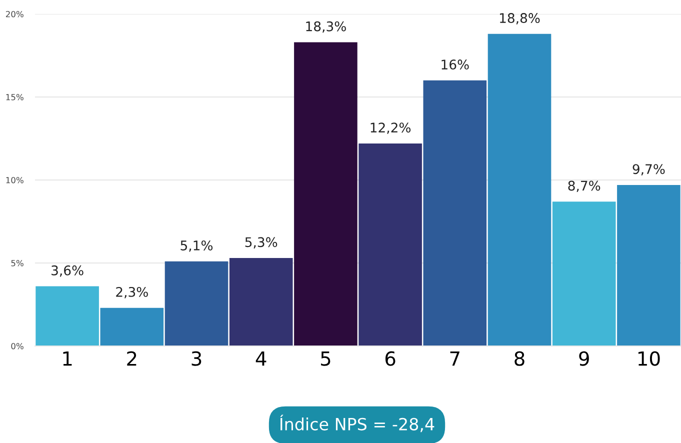 This screenshot has height=443, width=681. What do you see at coordinates (390, 128) in the screenshot?
I see `data-label: 12,2%` at bounding box center [390, 128].